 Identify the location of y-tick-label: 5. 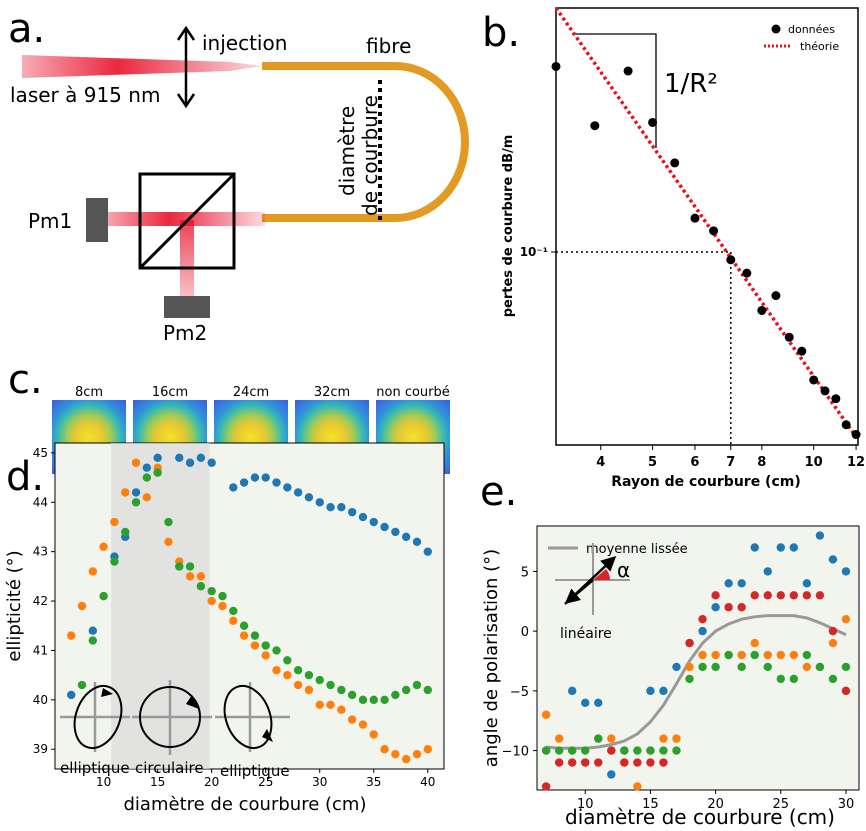
(525, 572).